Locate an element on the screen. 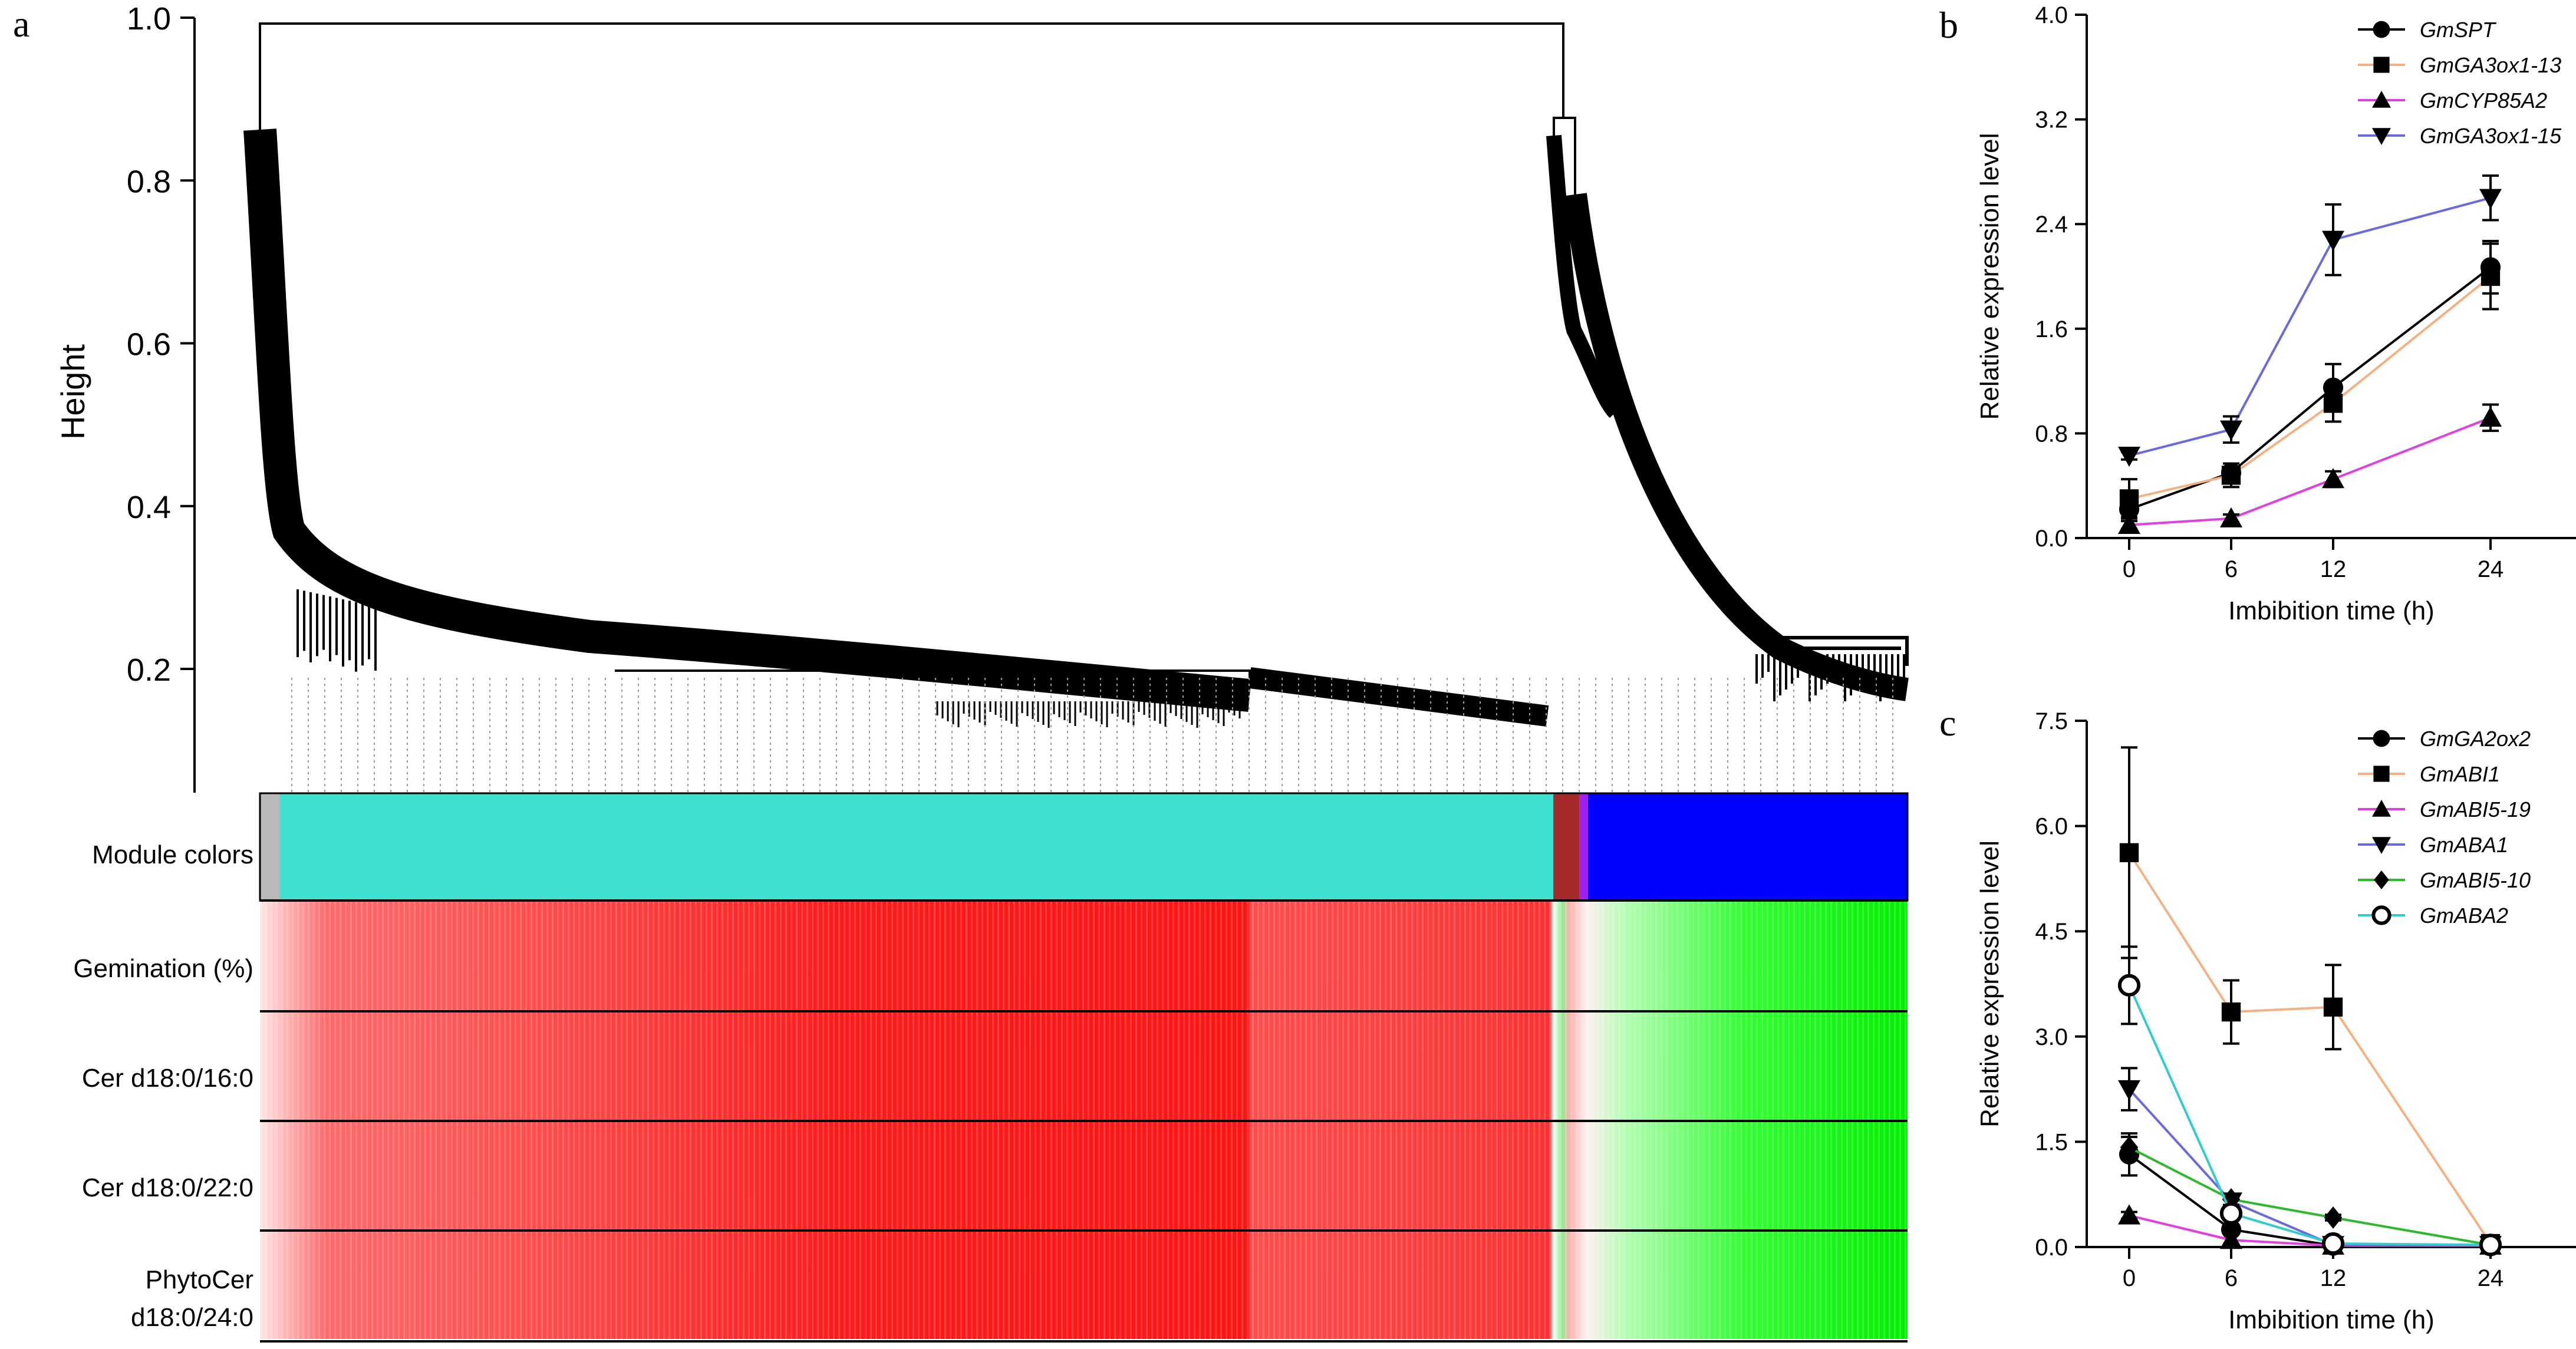 Image resolution: width=2576 pixels, height=1349 pixels. x-tick-label: 24 is located at coordinates (2491, 569).